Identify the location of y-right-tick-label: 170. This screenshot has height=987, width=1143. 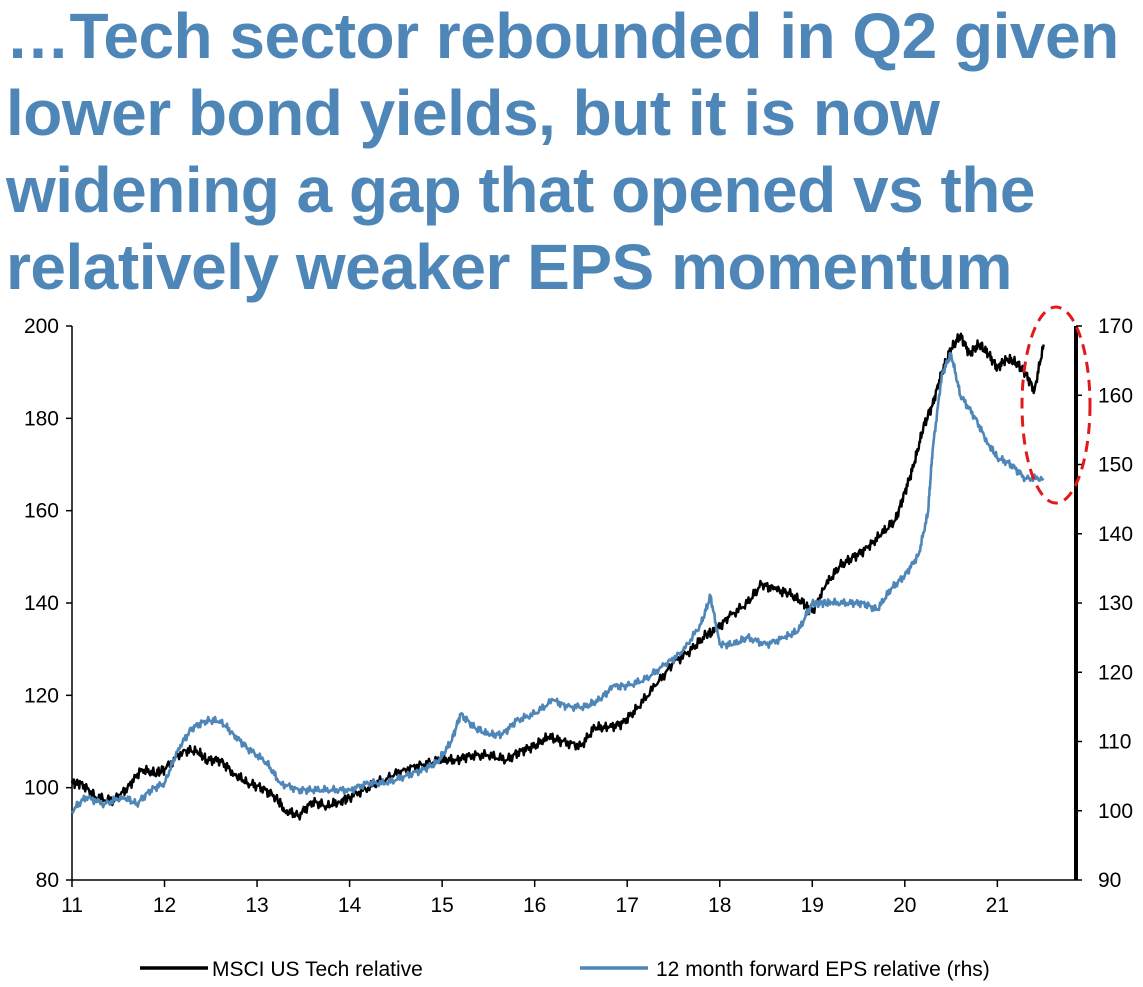
(1115, 326).